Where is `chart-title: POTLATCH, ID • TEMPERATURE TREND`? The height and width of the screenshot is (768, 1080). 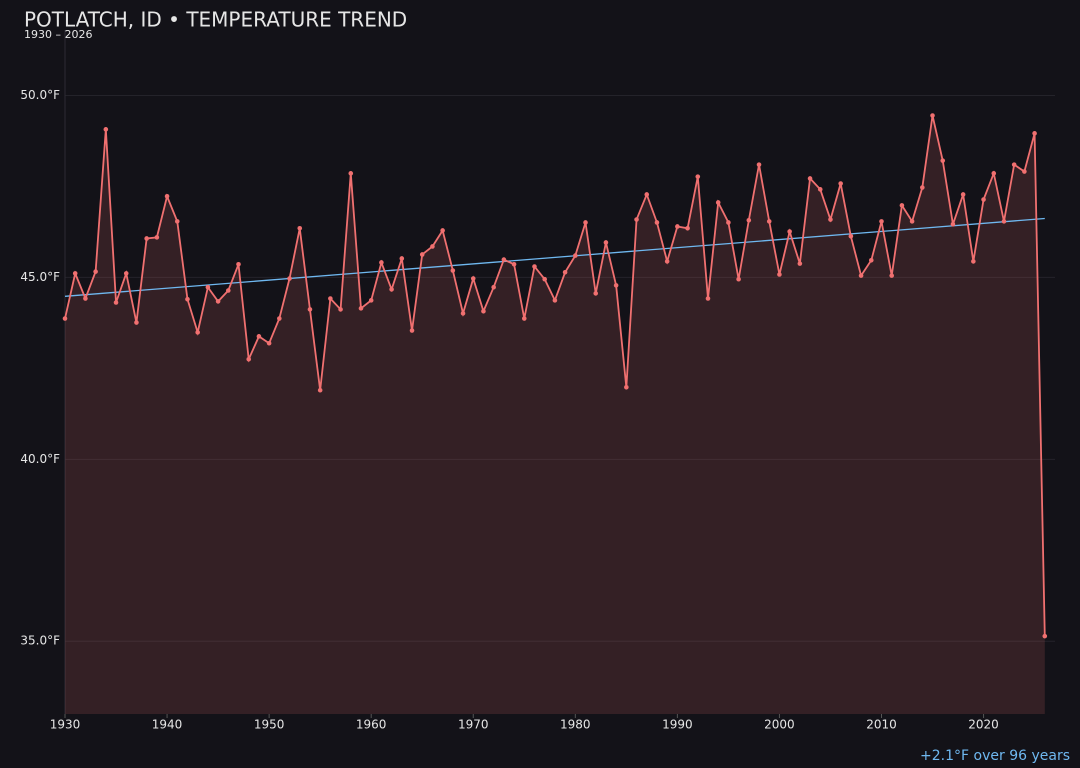 chart-title: POTLATCH, ID • TEMPERATURE TREND is located at coordinates (215, 20).